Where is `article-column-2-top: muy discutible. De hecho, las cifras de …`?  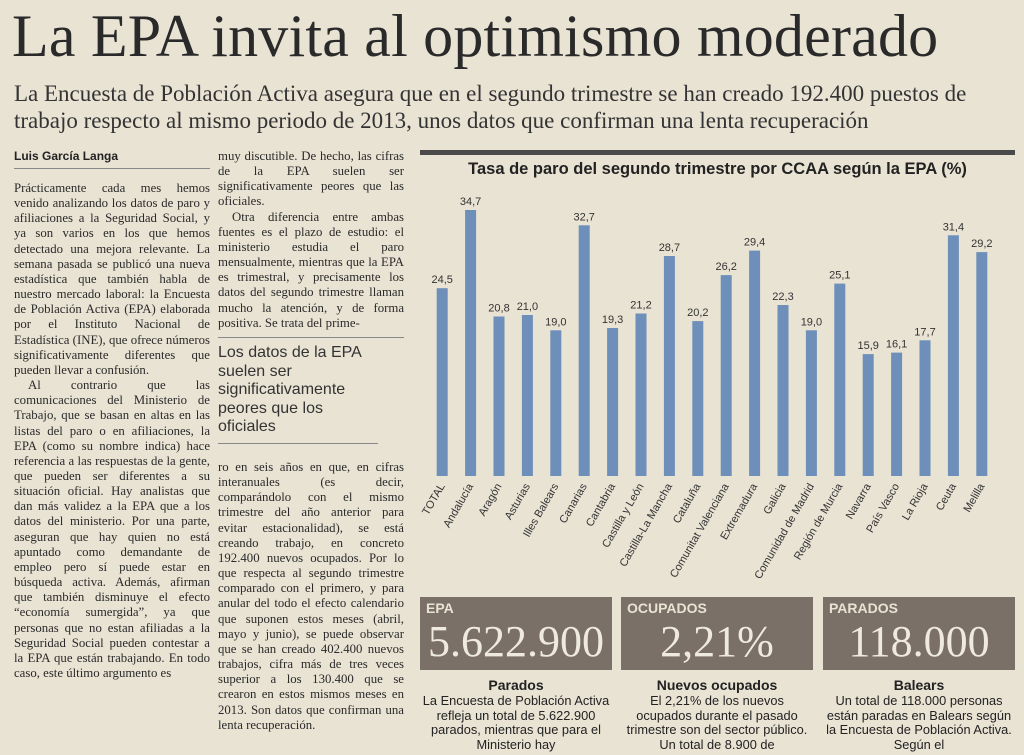
article-column-2-top: muy discutible. De hecho, las cifras de … is located at coordinates (311, 240).